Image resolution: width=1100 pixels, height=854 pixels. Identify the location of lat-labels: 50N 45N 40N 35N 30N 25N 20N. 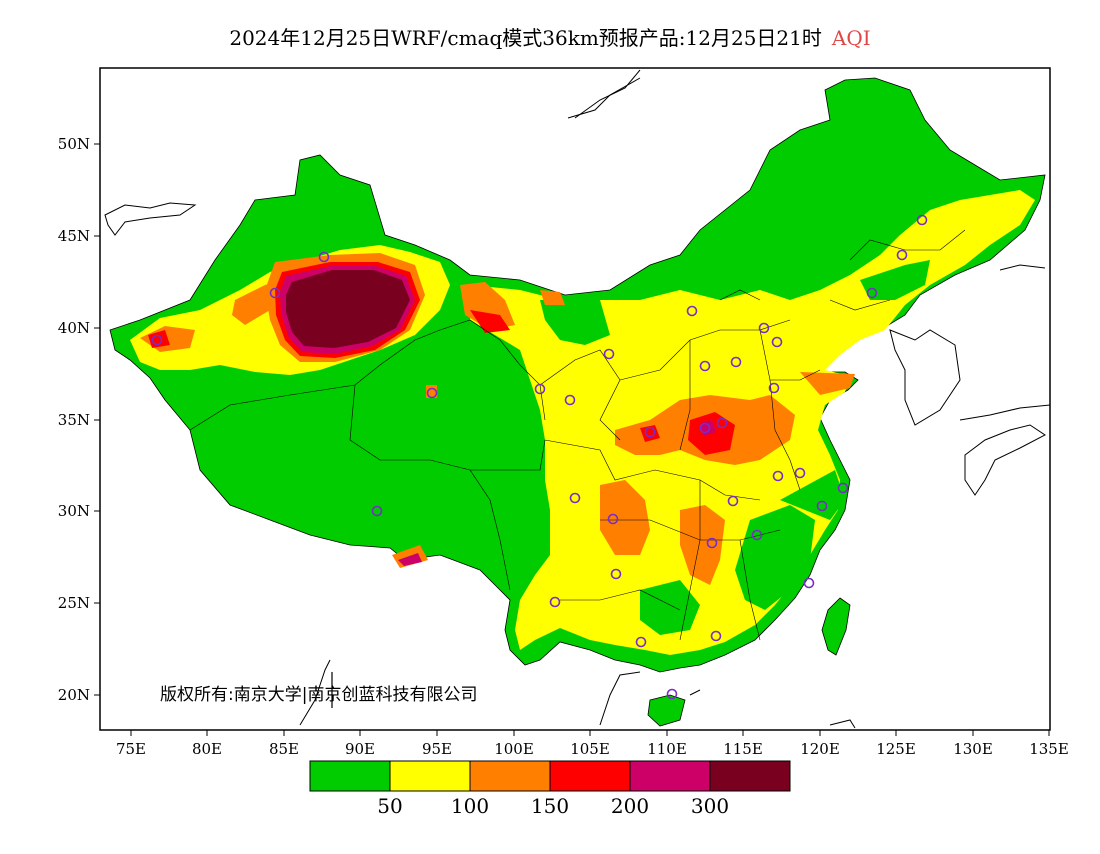
(74, 419).